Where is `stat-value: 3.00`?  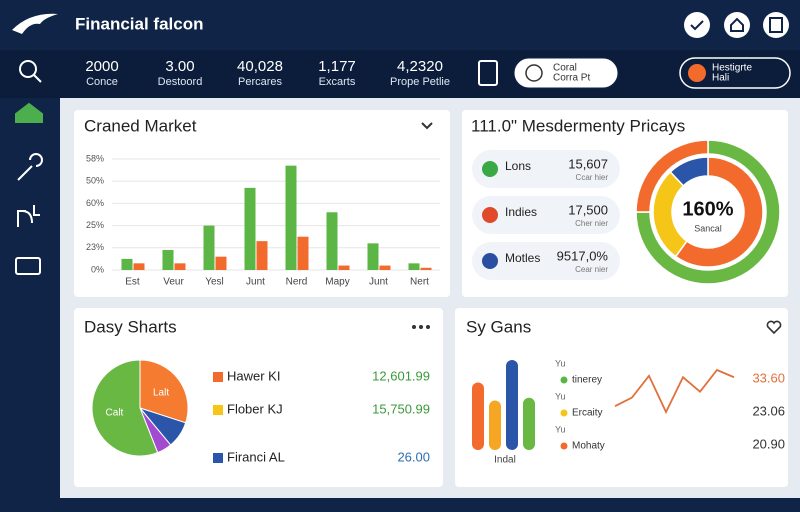 stat-value: 3.00 is located at coordinates (179, 66).